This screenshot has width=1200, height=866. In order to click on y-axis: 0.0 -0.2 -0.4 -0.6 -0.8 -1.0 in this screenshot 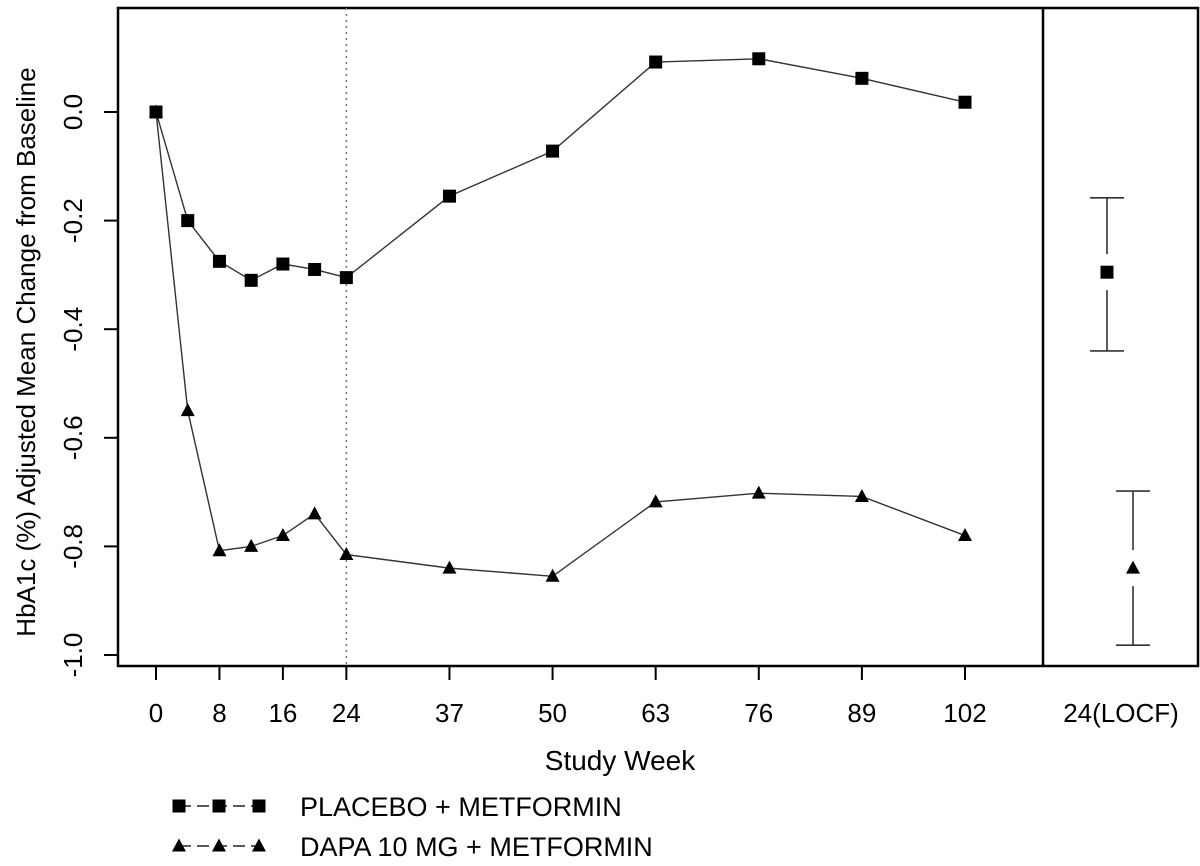, I will do `click(88, 385)`.